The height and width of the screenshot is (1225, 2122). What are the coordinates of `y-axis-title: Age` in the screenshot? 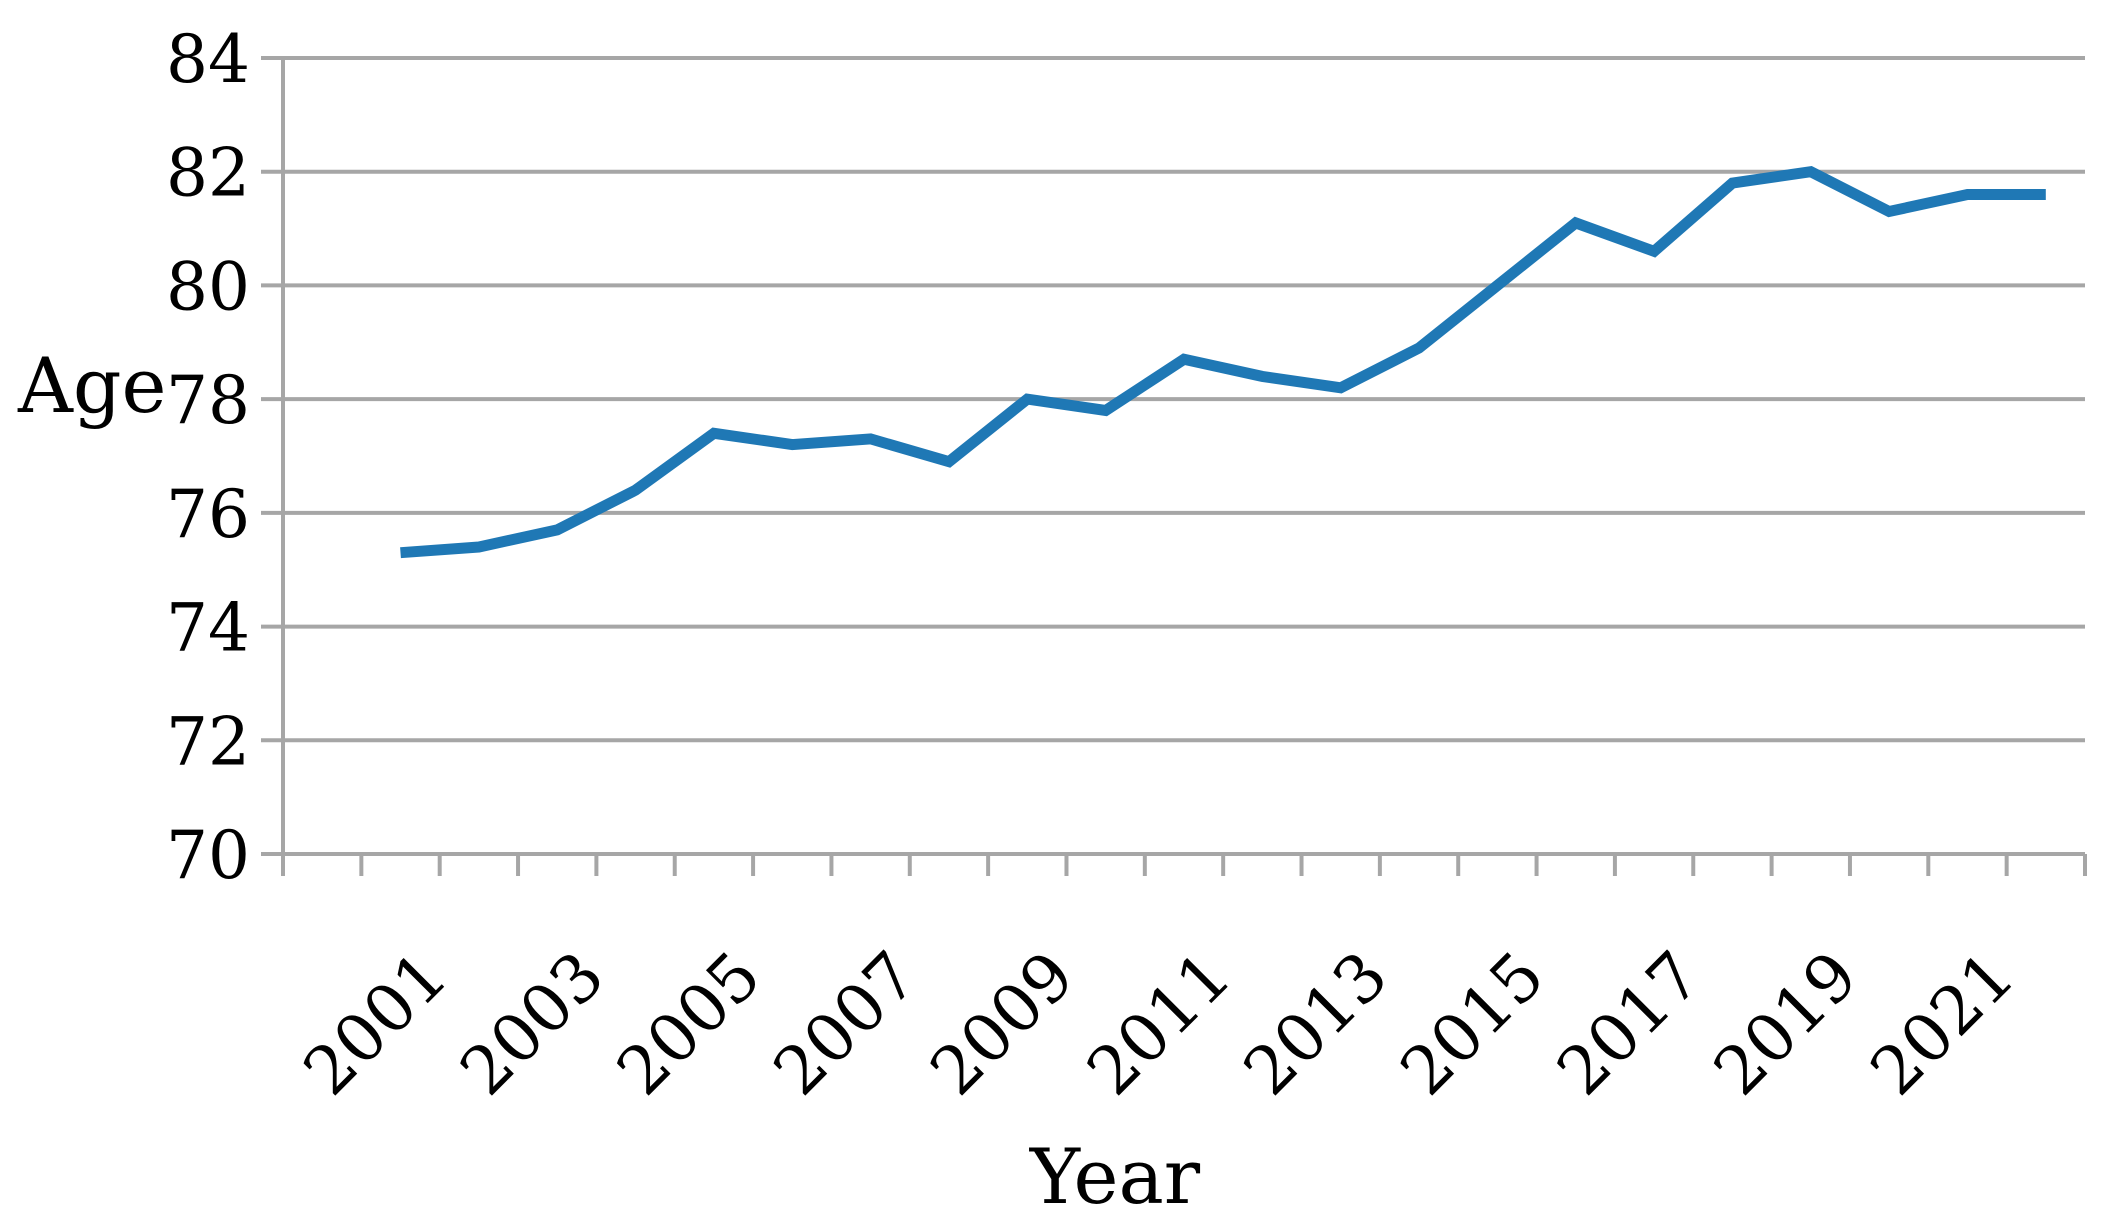 It's located at (92, 385).